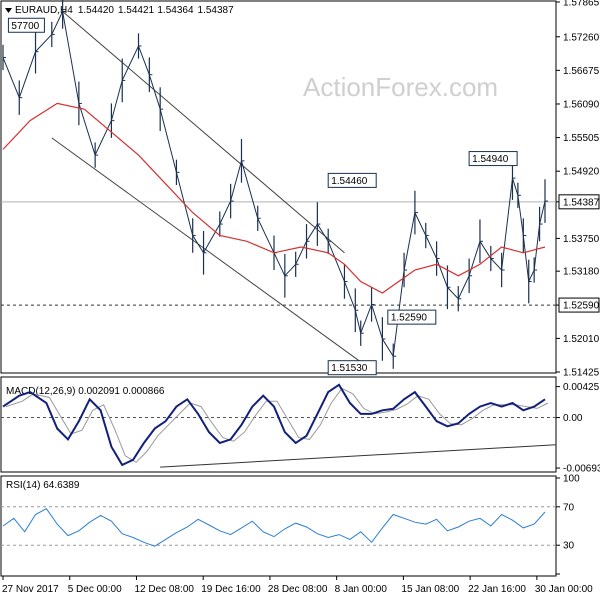 The image size is (600, 600). Describe the element at coordinates (581, 469) in the screenshot. I see `macd-tick-label: -0.006934` at that location.